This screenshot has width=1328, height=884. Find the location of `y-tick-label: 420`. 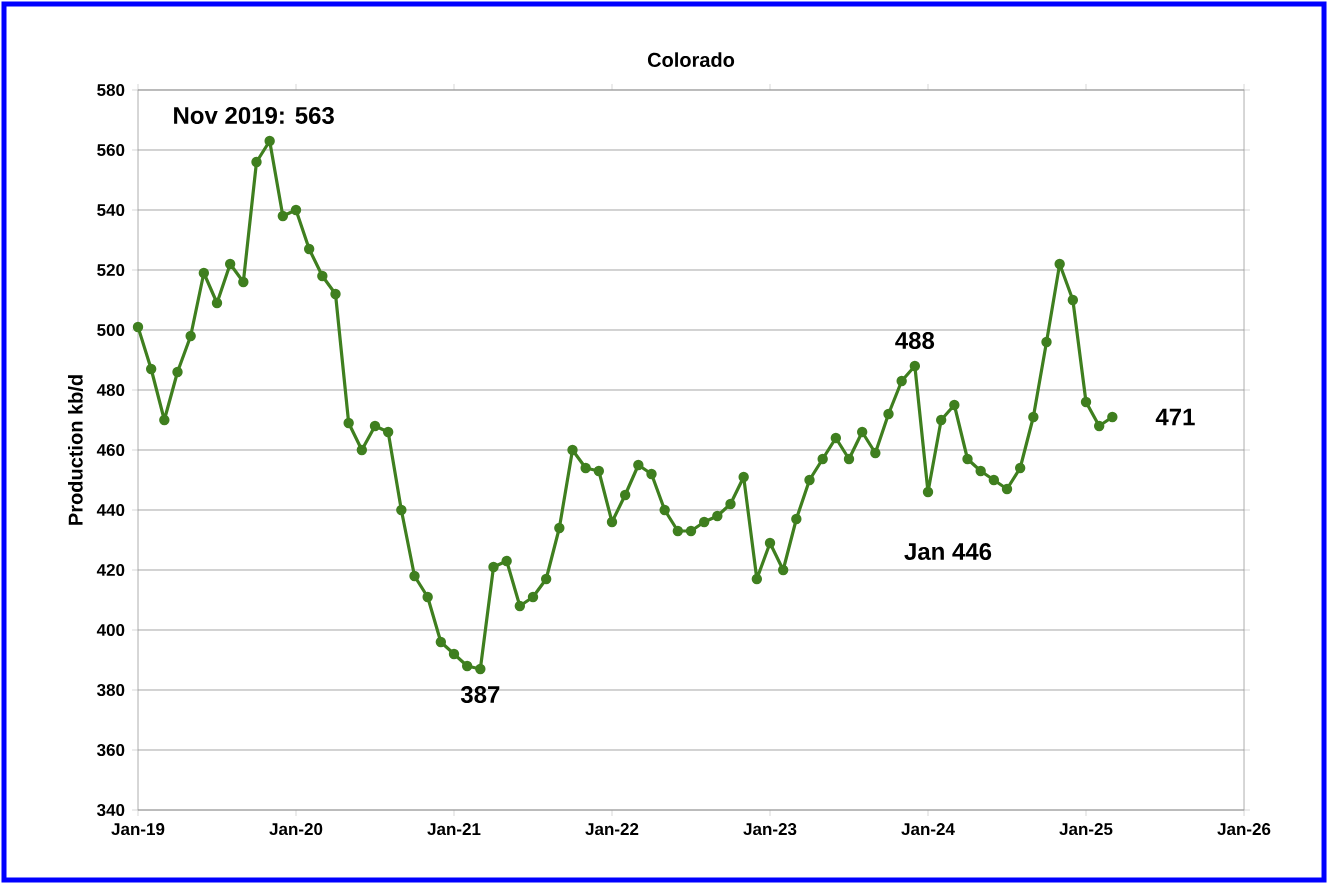

y-tick-label: 420 is located at coordinates (110, 570).